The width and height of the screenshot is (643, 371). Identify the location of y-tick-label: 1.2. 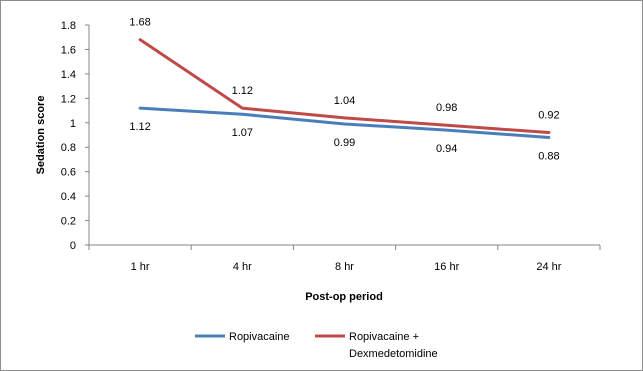
(68, 99).